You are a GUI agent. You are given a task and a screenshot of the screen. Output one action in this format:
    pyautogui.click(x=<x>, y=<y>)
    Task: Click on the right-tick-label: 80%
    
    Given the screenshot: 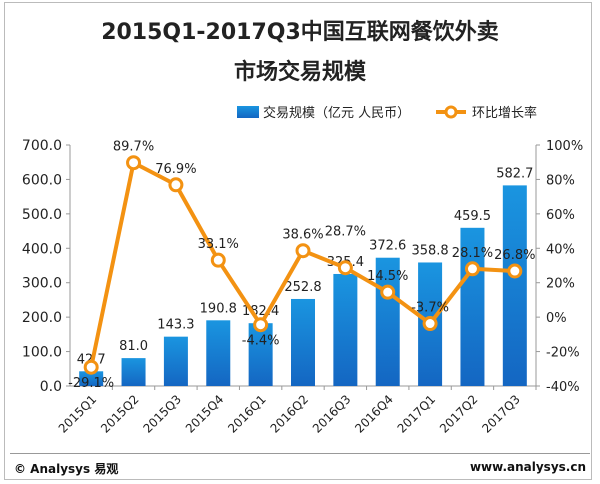 What is the action you would take?
    pyautogui.click(x=560, y=180)
    